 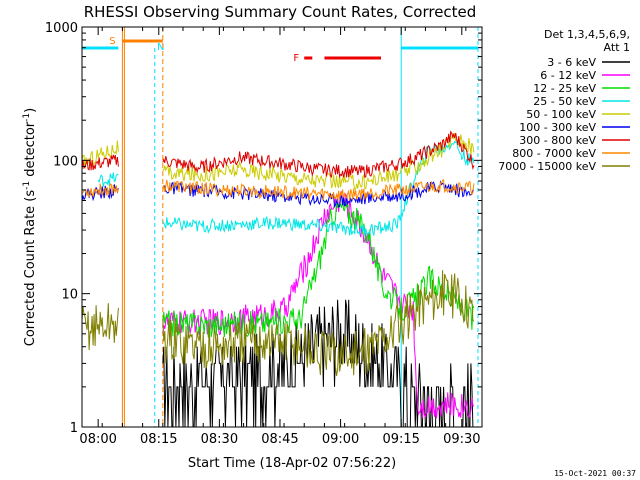 I want to click on legend-label: 7000 - 15000 keV, so click(x=547, y=166).